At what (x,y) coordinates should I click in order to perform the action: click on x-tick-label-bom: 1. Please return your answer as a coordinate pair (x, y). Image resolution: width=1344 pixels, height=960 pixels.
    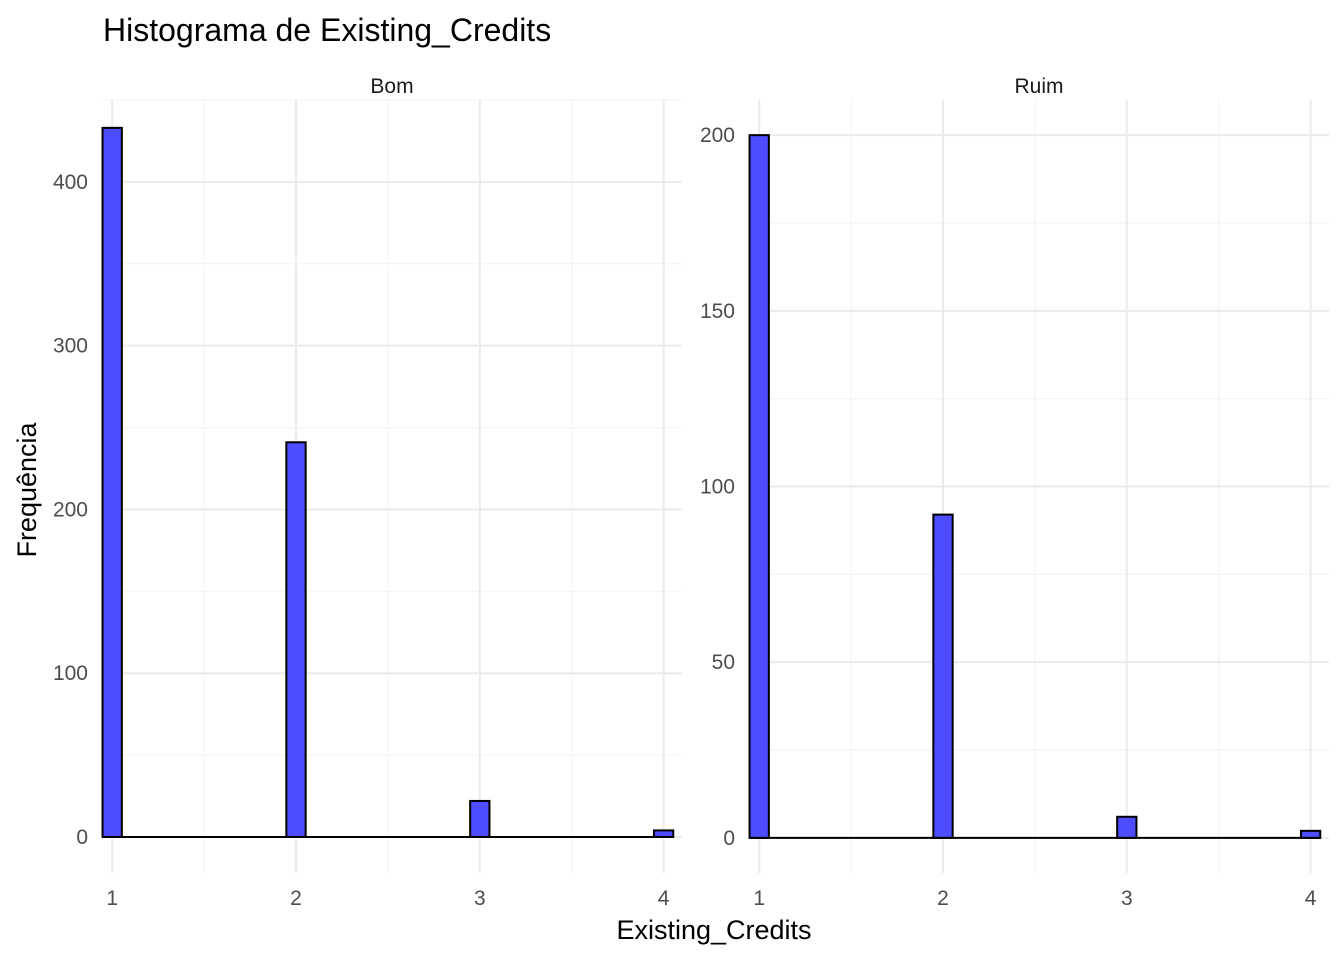
    Looking at the image, I should click on (112, 898).